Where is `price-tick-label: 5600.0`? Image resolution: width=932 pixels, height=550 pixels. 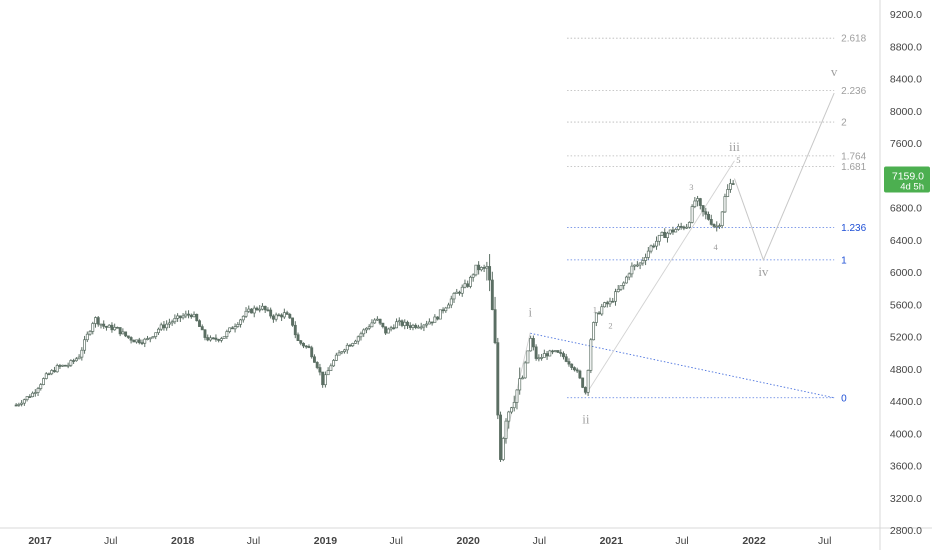
price-tick-label: 5600.0 is located at coordinates (906, 305).